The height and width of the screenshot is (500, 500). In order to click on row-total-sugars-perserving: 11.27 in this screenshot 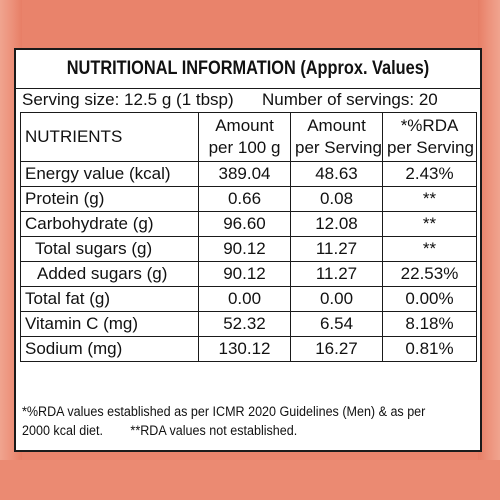, I will do `click(336, 249)`.